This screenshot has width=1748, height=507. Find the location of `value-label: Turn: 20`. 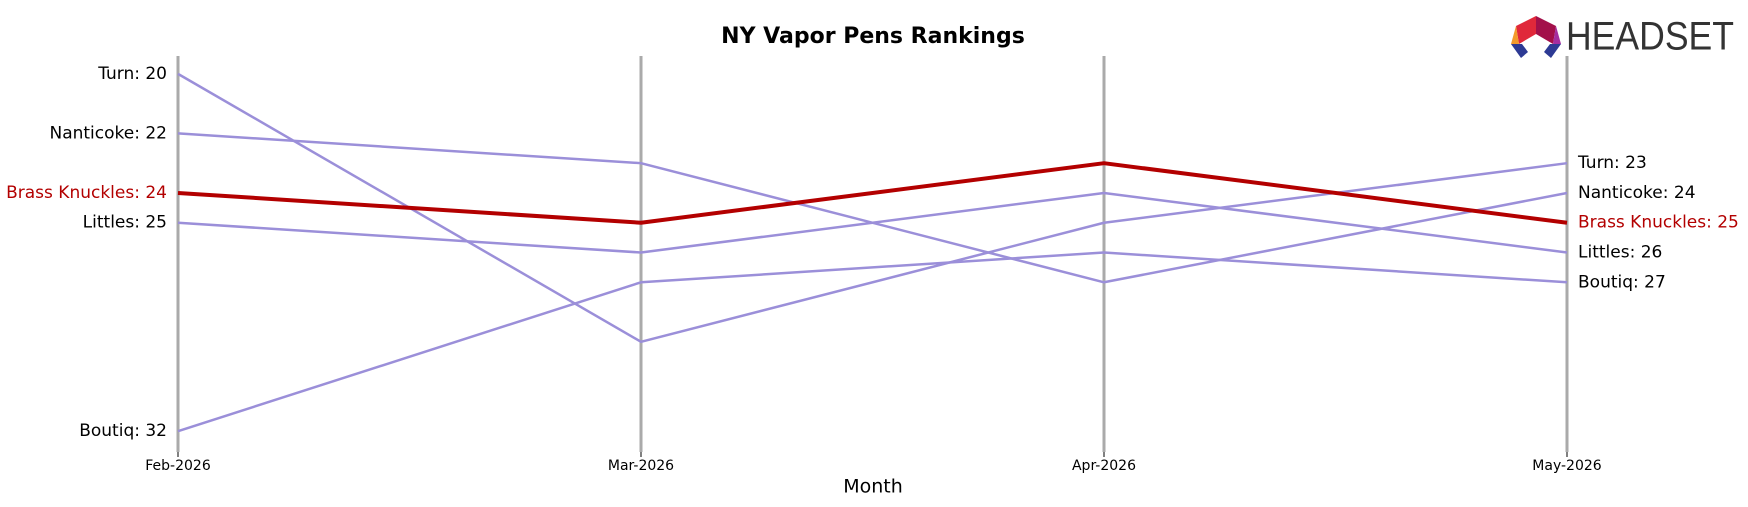

value-label: Turn: 20 is located at coordinates (132, 74).